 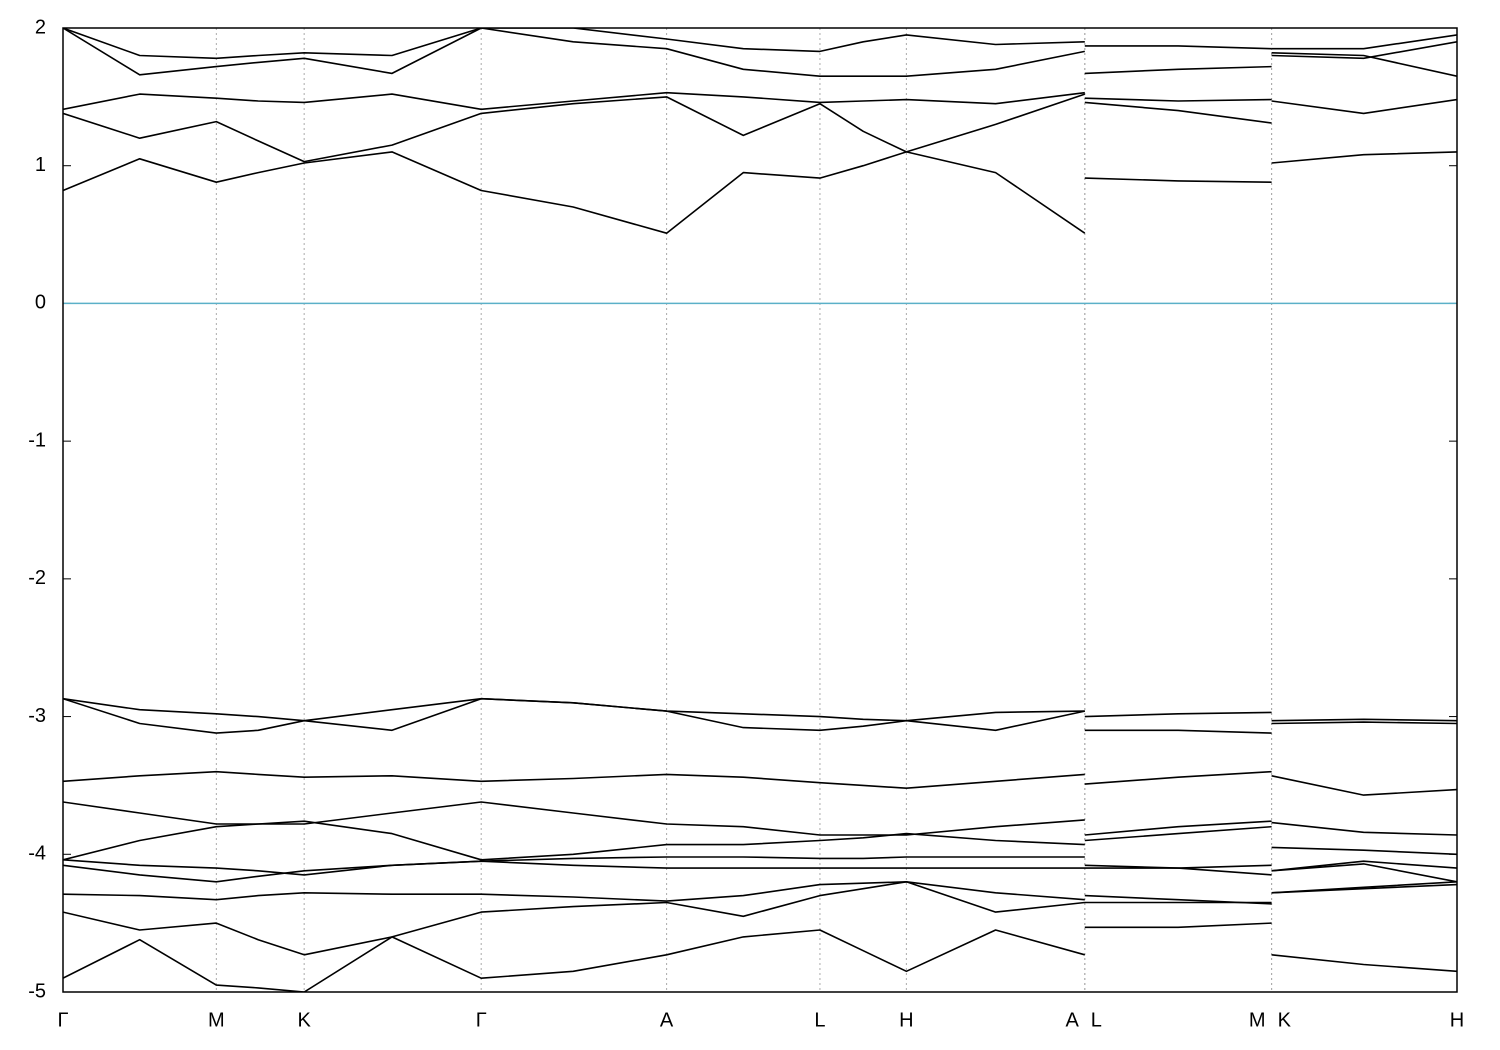 I want to click on y-tick-label: -1, so click(x=37, y=440).